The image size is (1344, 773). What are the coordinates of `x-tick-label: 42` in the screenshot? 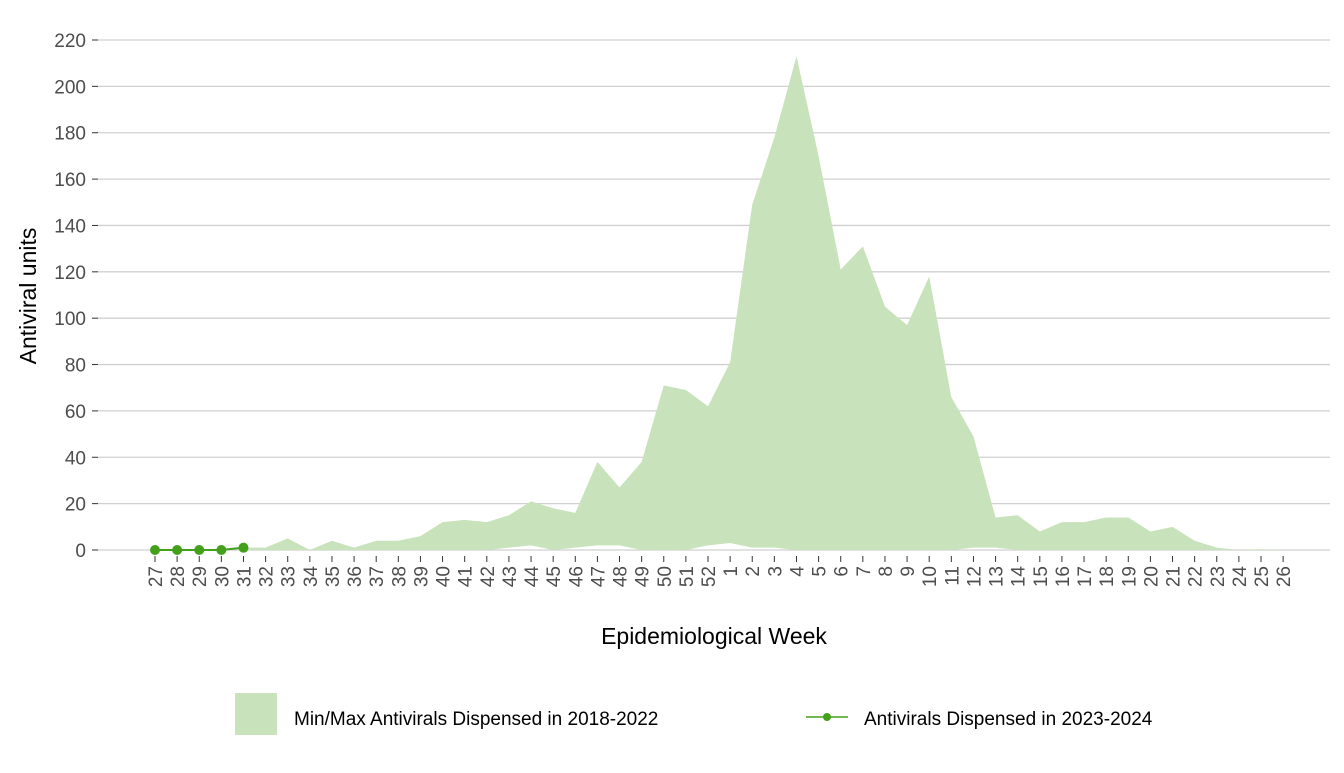 It's located at (488, 576).